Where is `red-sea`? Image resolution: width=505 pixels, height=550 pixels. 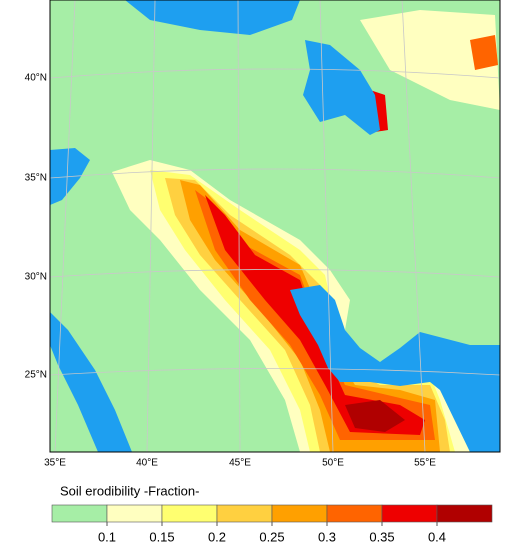 red-sea is located at coordinates (91, 382).